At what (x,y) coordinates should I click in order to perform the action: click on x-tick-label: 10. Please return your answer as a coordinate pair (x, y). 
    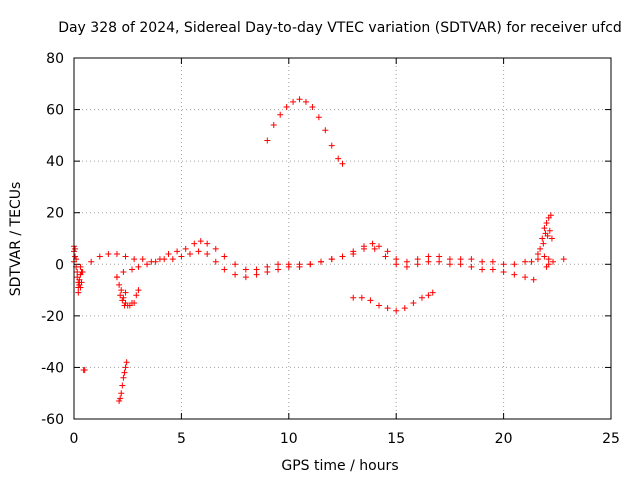
    Looking at the image, I should click on (289, 439).